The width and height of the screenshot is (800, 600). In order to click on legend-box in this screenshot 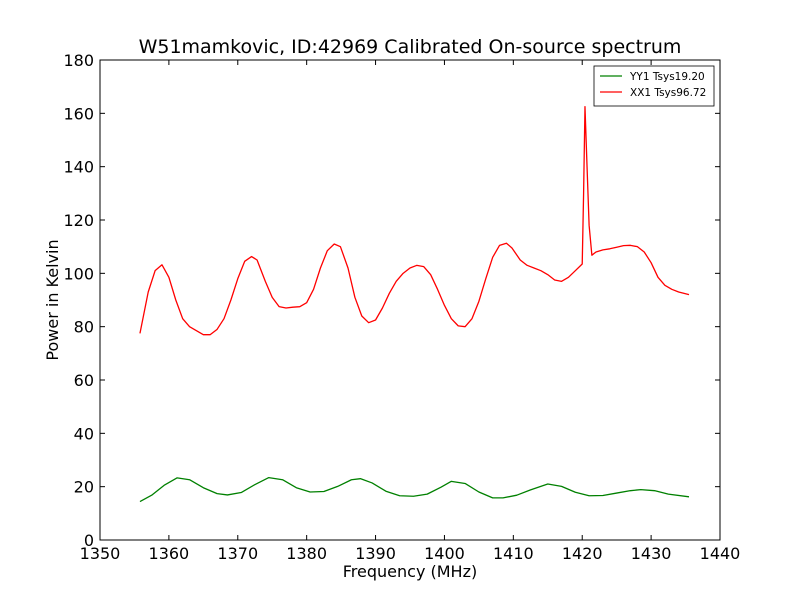, I will do `click(654, 86)`.